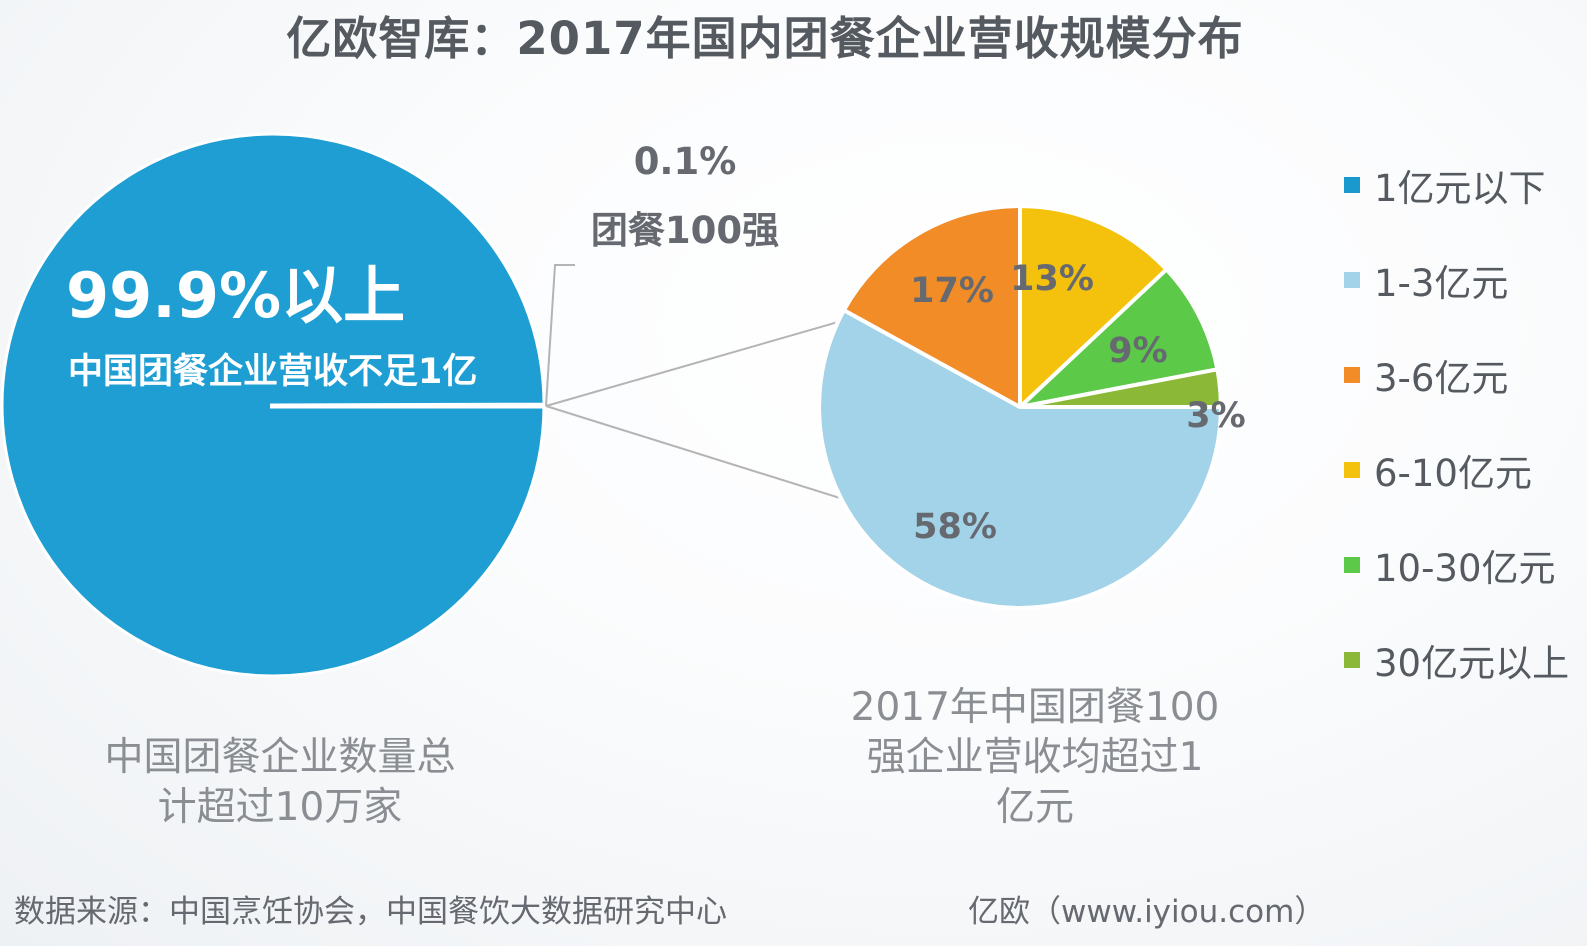 The image size is (1587, 946). Describe the element at coordinates (273, 372) in the screenshot. I see `big-pie-description: 中国团餐企业营收不足1亿` at that location.